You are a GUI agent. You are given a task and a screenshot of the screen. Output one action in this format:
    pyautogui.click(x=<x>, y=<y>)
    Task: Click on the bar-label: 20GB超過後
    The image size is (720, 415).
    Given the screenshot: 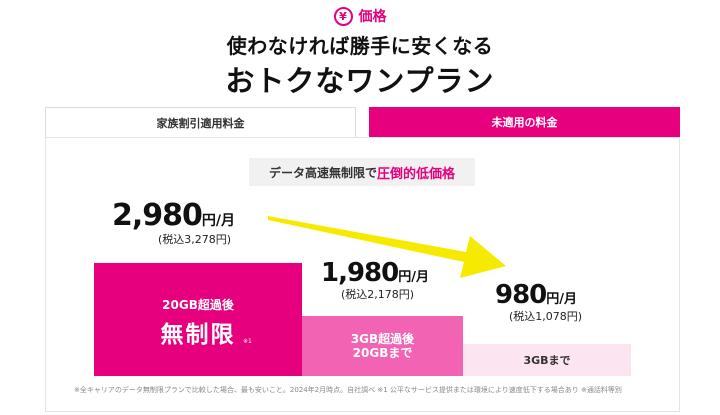 What is the action you would take?
    pyautogui.click(x=198, y=305)
    